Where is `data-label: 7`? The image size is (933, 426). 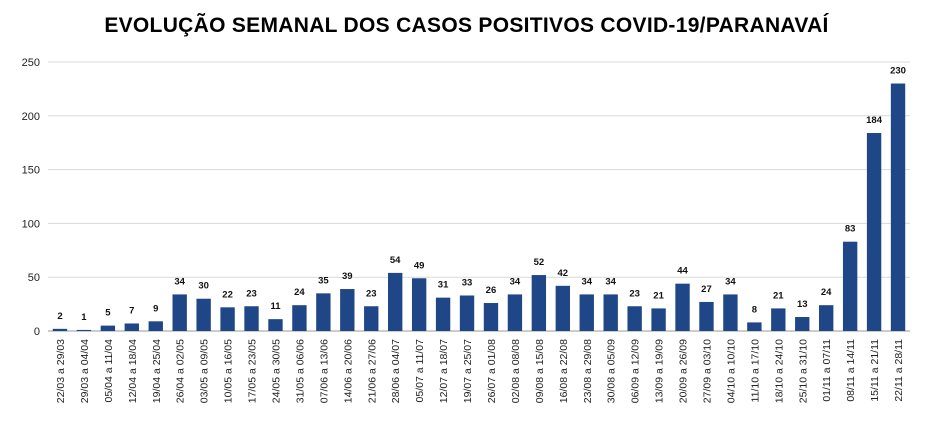 data-label: 7 is located at coordinates (131, 310).